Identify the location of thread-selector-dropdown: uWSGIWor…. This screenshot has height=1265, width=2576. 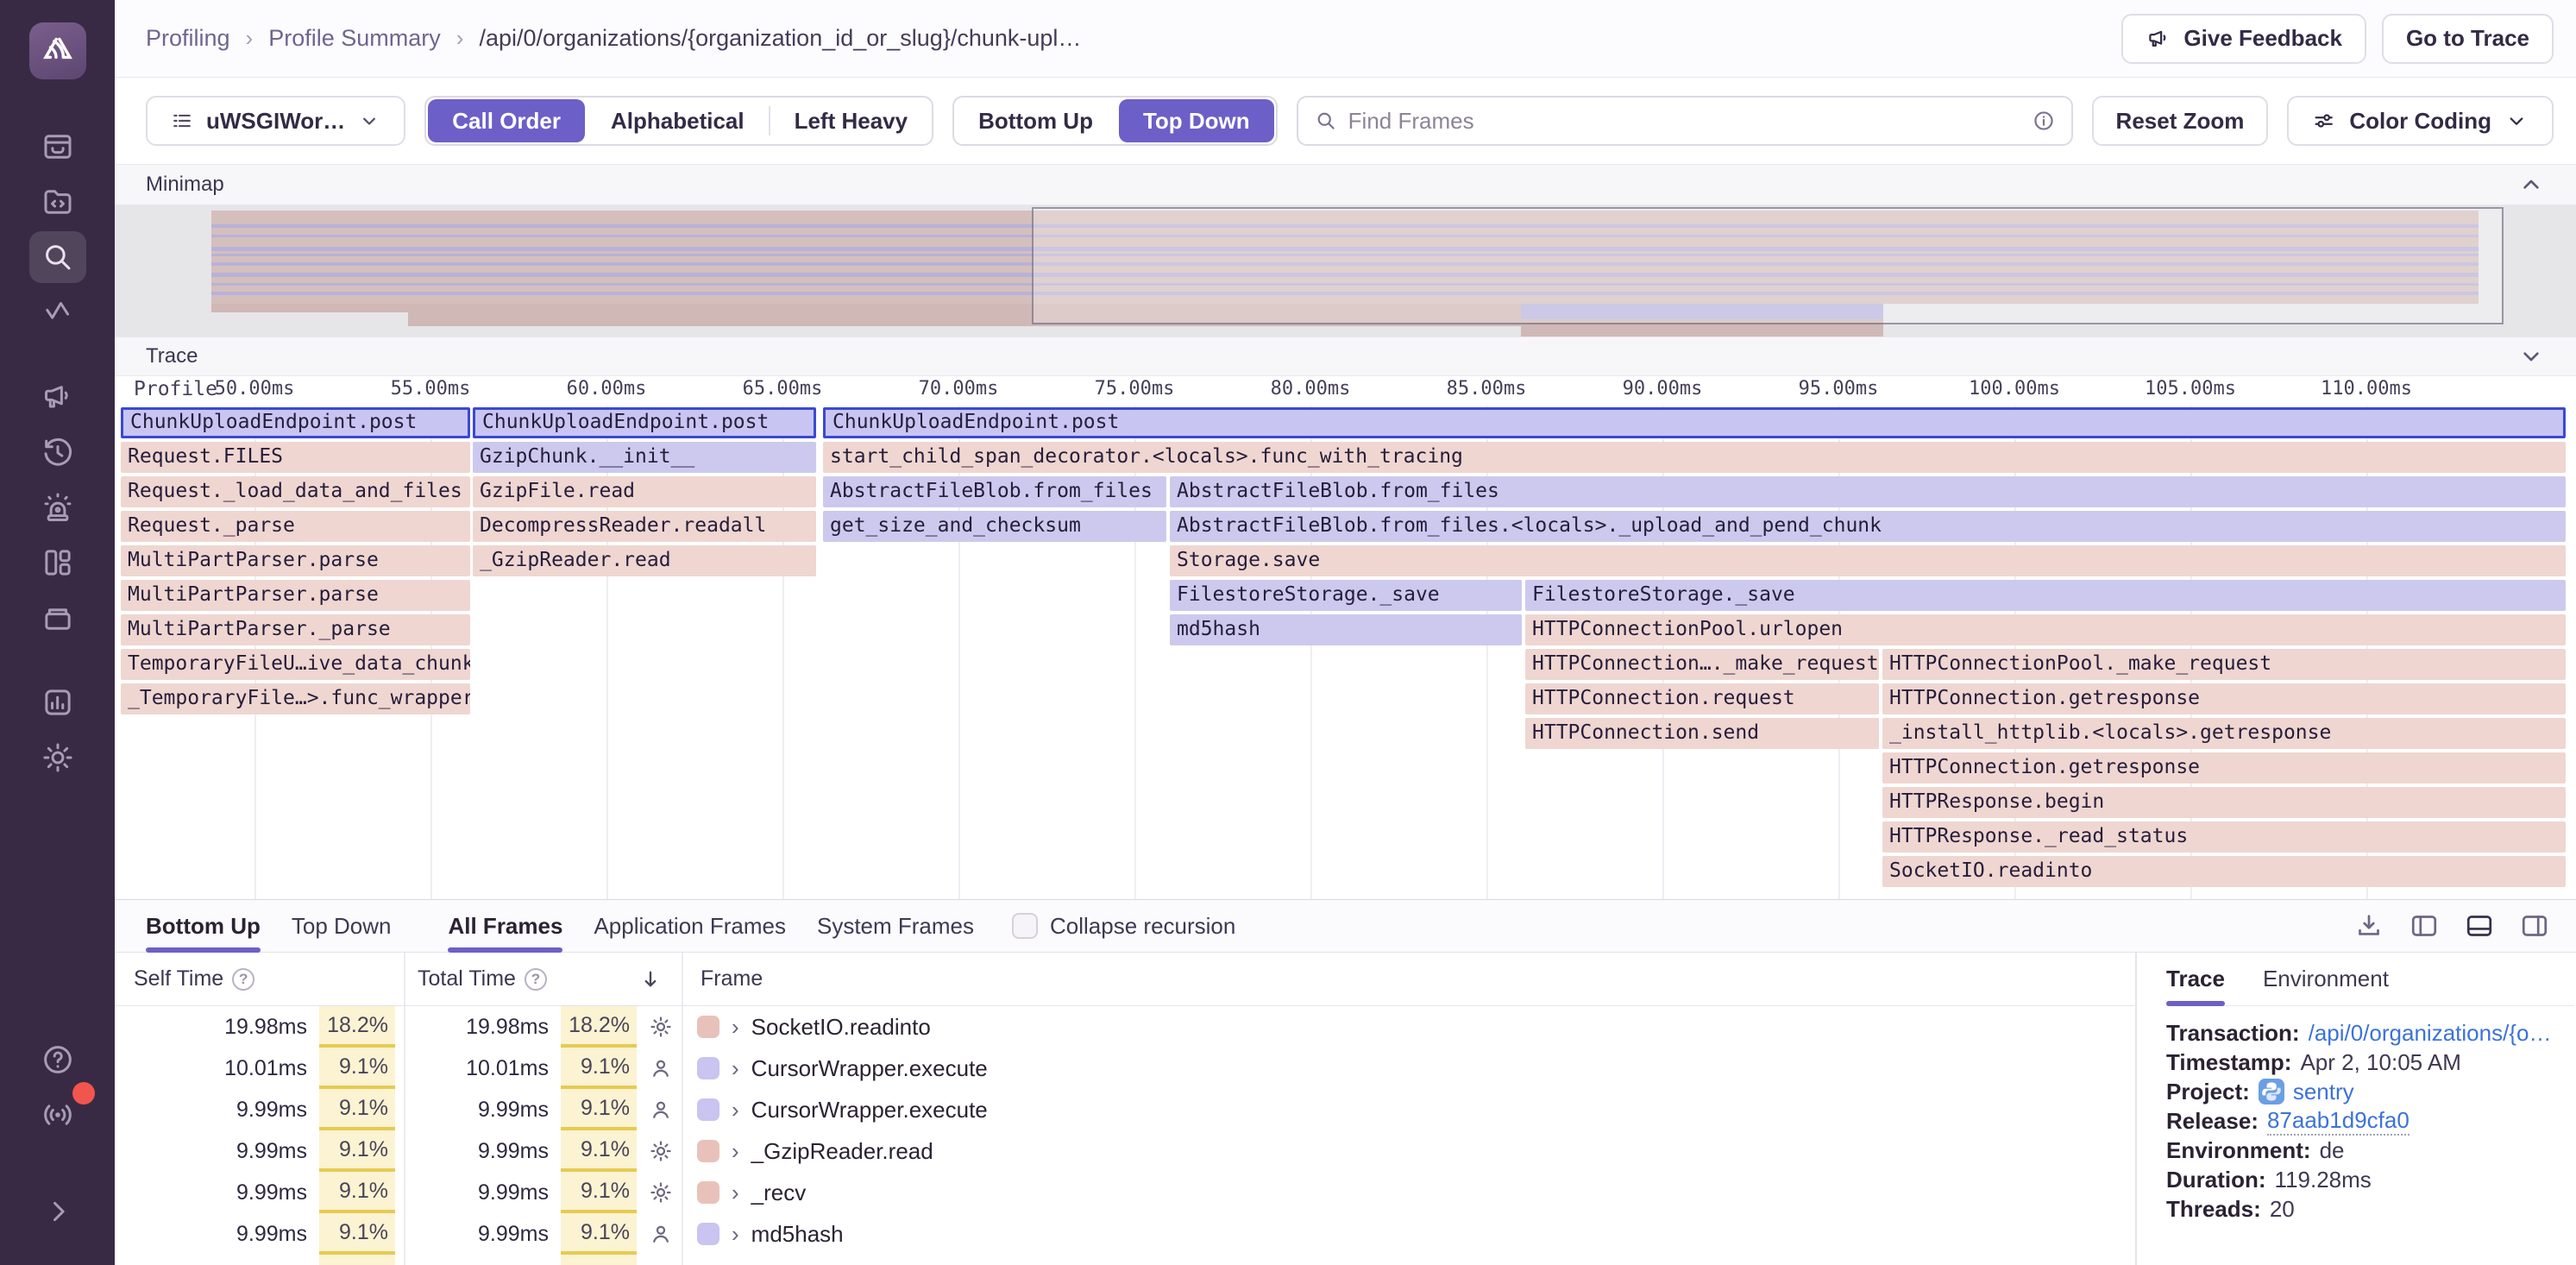
(276, 121).